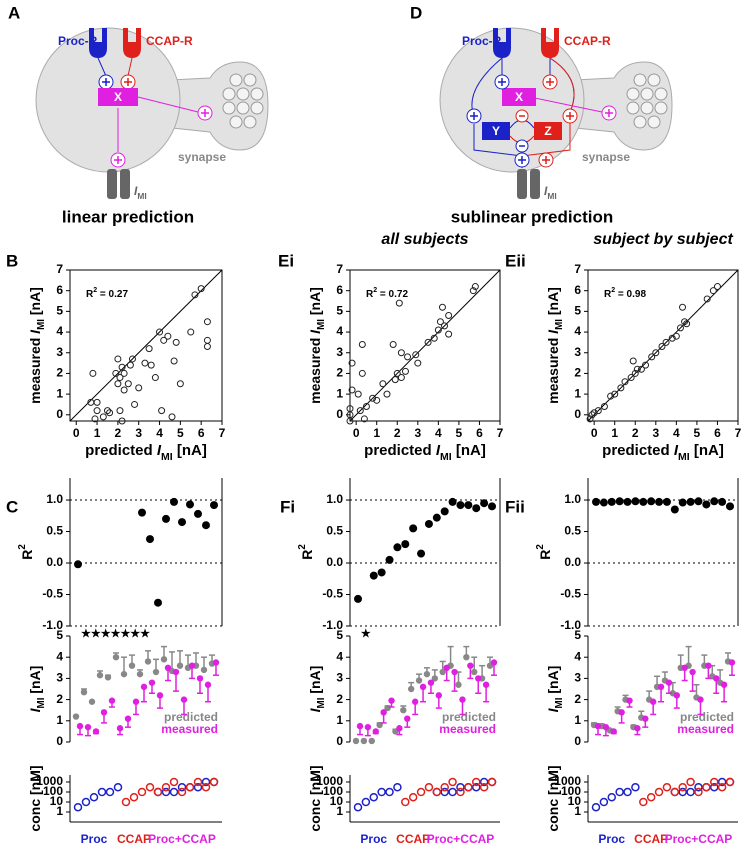  What do you see at coordinates (502, 43) in the screenshot?
I see `receptor` at bounding box center [502, 43].